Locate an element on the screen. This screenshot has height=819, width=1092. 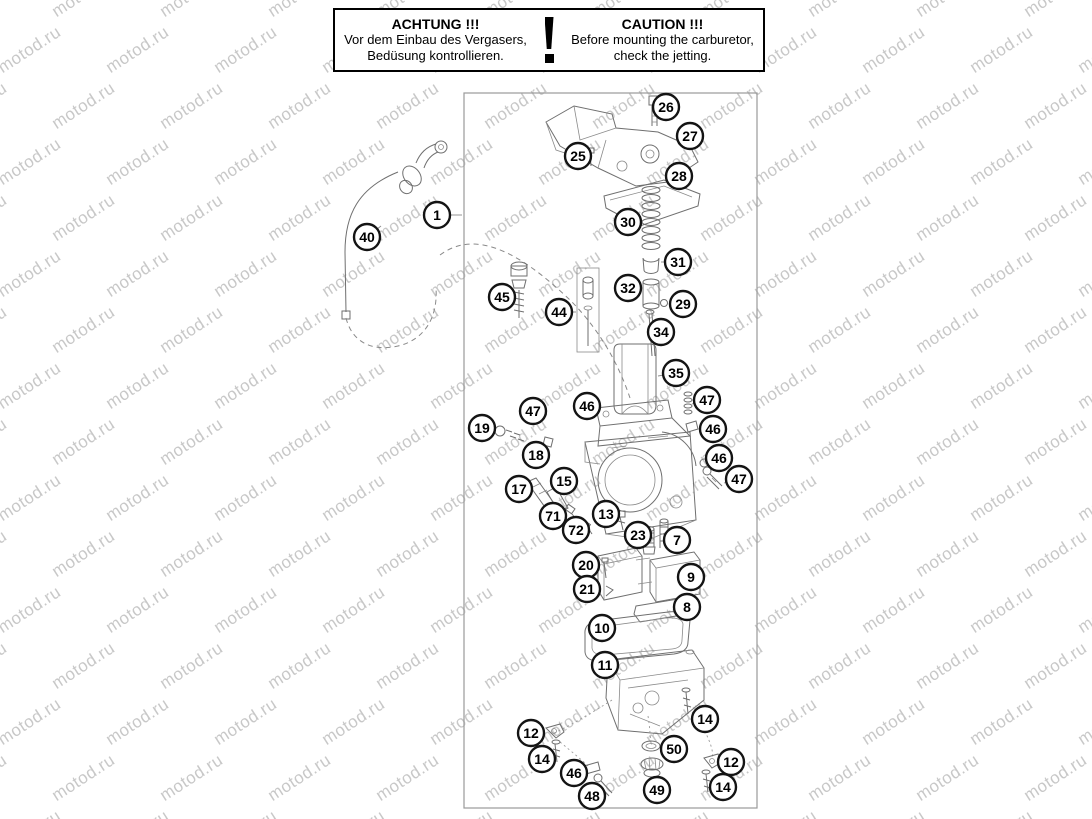
callout-48: 48 is located at coordinates (592, 796).